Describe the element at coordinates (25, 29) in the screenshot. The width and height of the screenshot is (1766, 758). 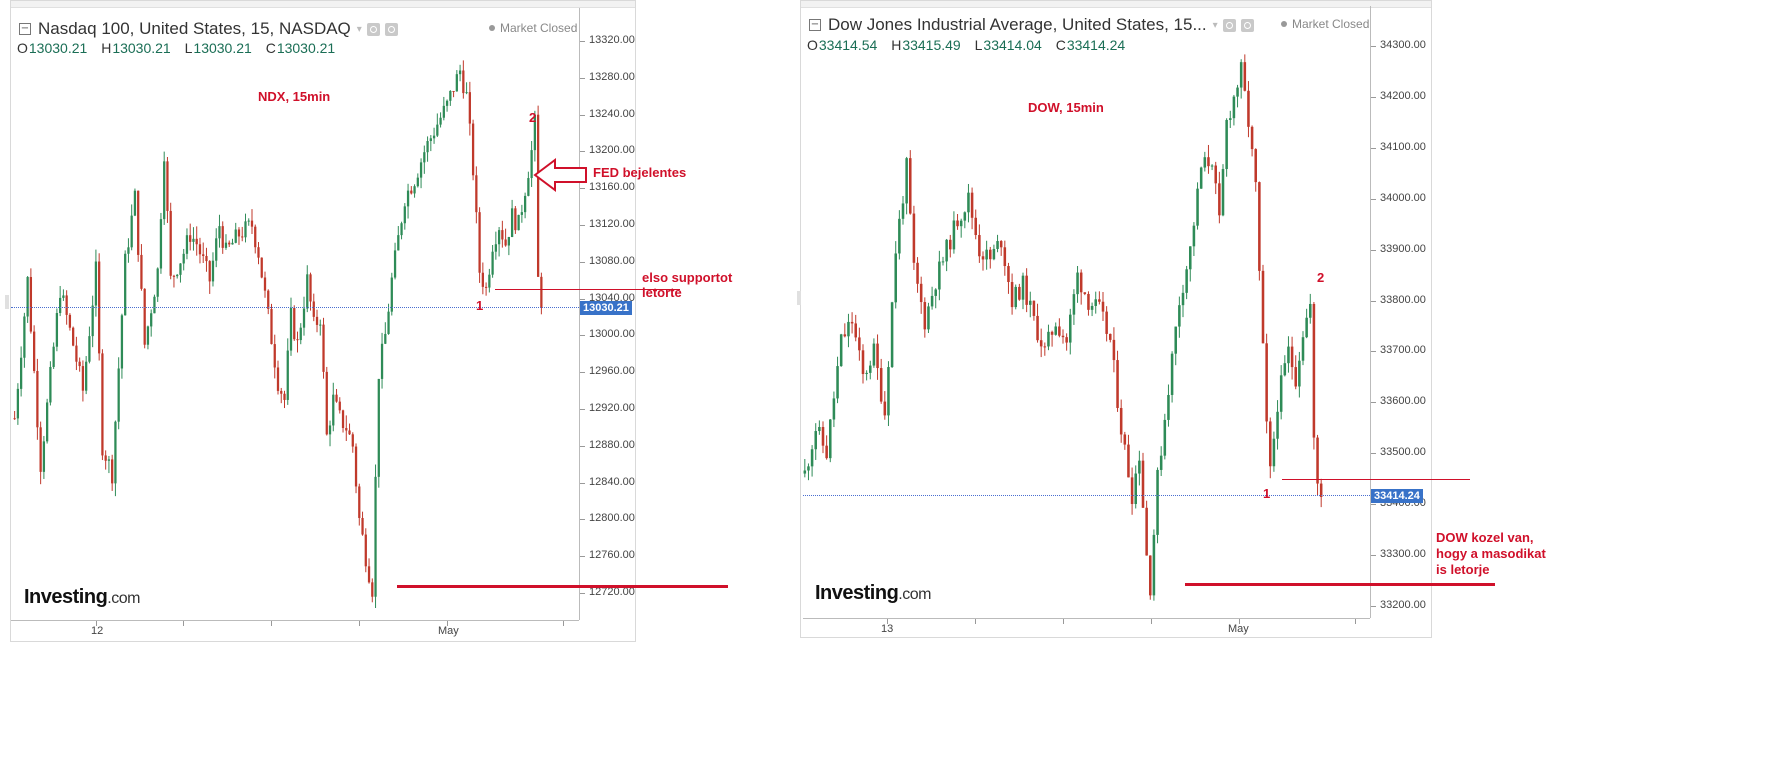
I see `collapse-icon: −` at that location.